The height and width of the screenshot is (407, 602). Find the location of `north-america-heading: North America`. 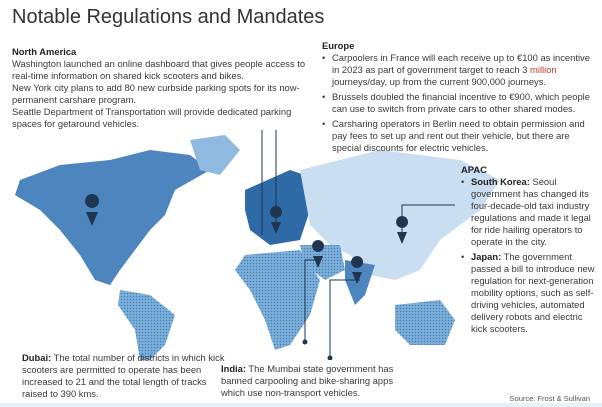

north-america-heading: North America is located at coordinates (44, 51).